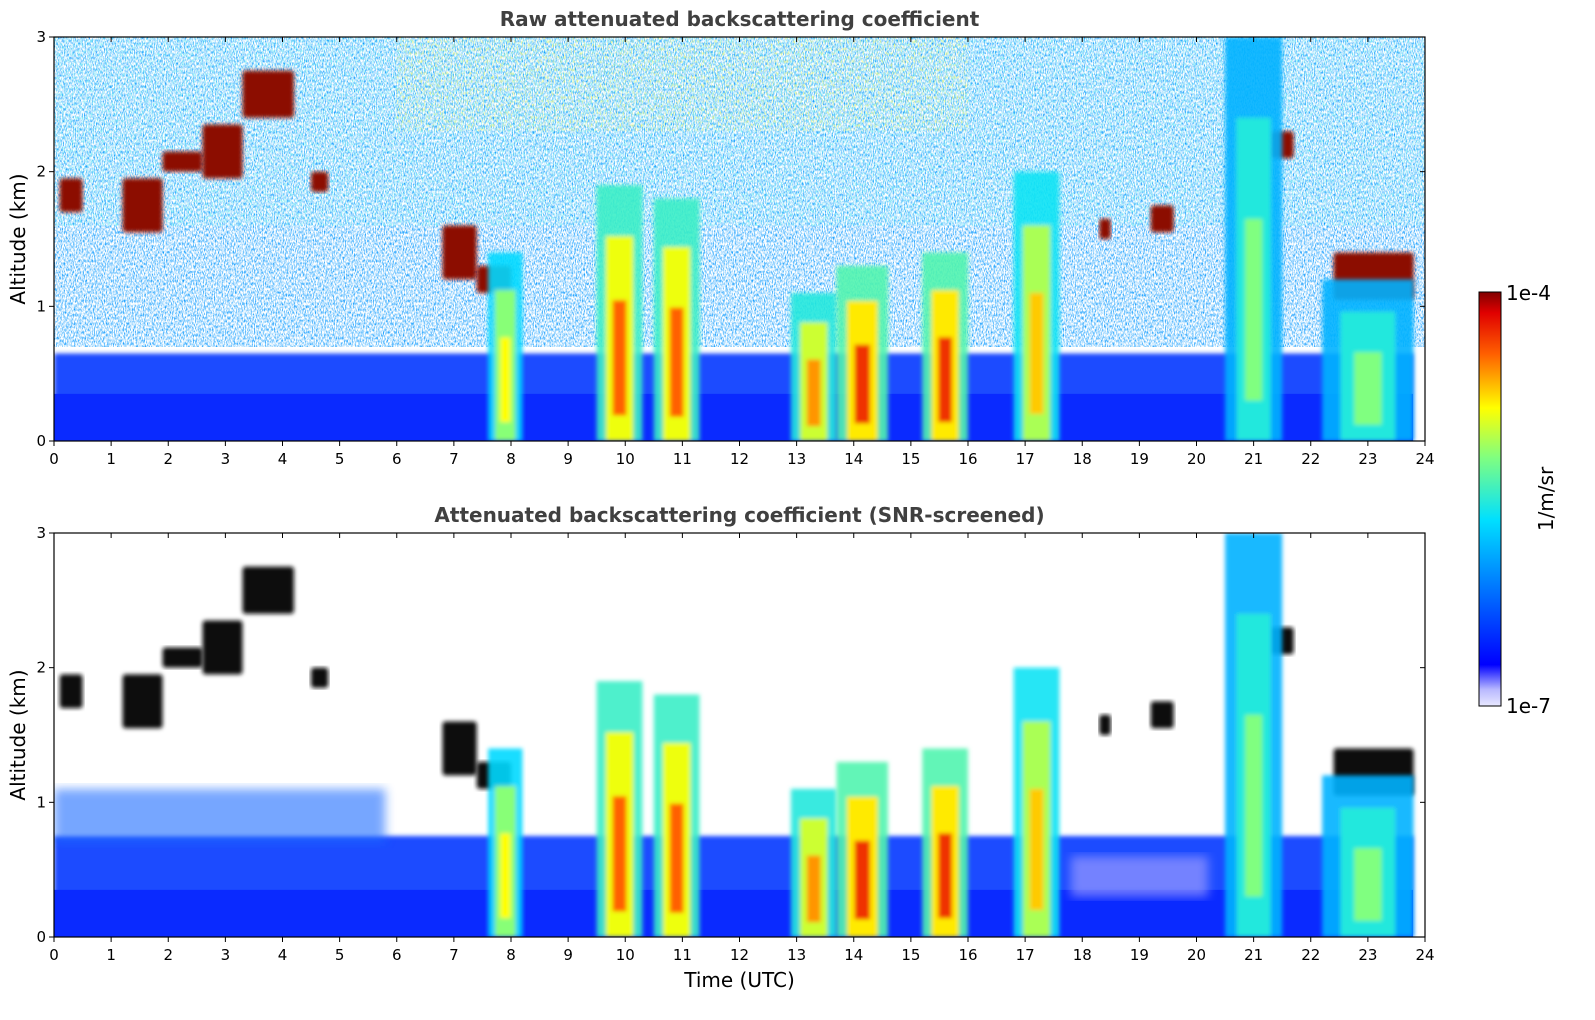 This screenshot has width=1595, height=1020. I want to click on screened-panel-xlabel: Time (UTC), so click(739, 980).